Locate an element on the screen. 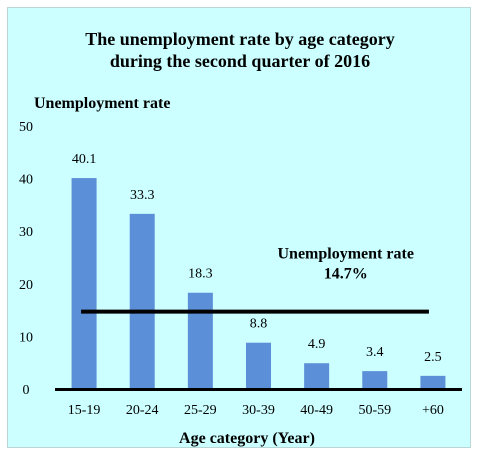 The height and width of the screenshot is (455, 478). x-tick-label: 40-49 is located at coordinates (316, 410).